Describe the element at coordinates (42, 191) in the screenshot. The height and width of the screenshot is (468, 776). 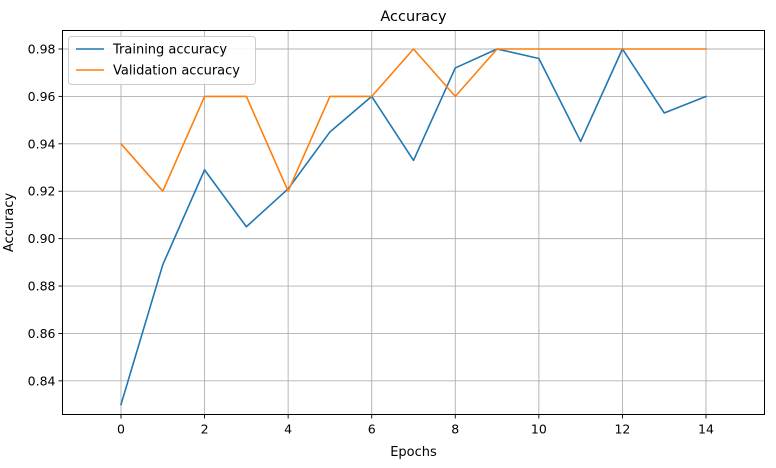
I see `y-tick-label: 0.92` at that location.